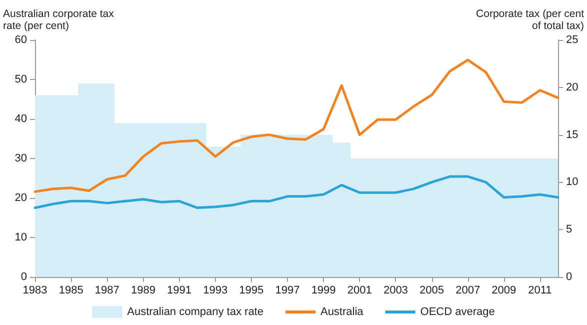 This screenshot has width=587, height=325. I want to click on y-tick-label: 10, so click(20, 238).